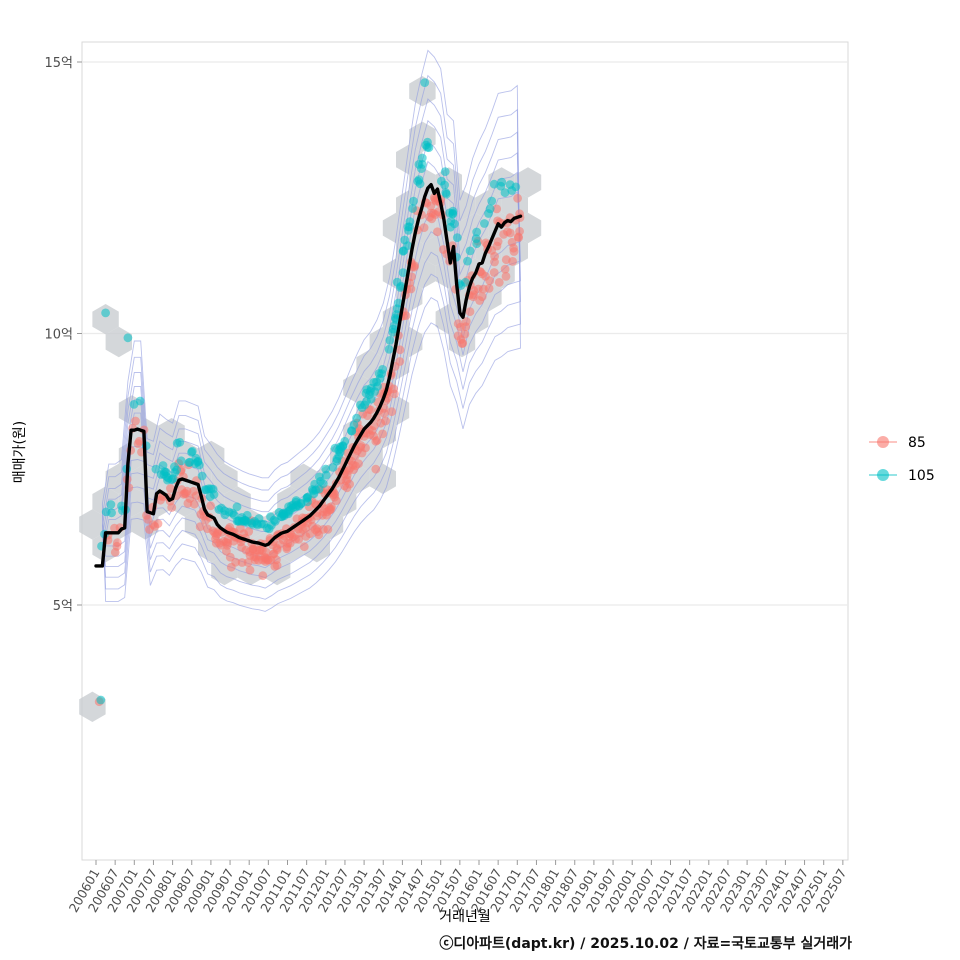 The height and width of the screenshot is (960, 960). I want to click on y-axis-ticks, so click(79, 333).